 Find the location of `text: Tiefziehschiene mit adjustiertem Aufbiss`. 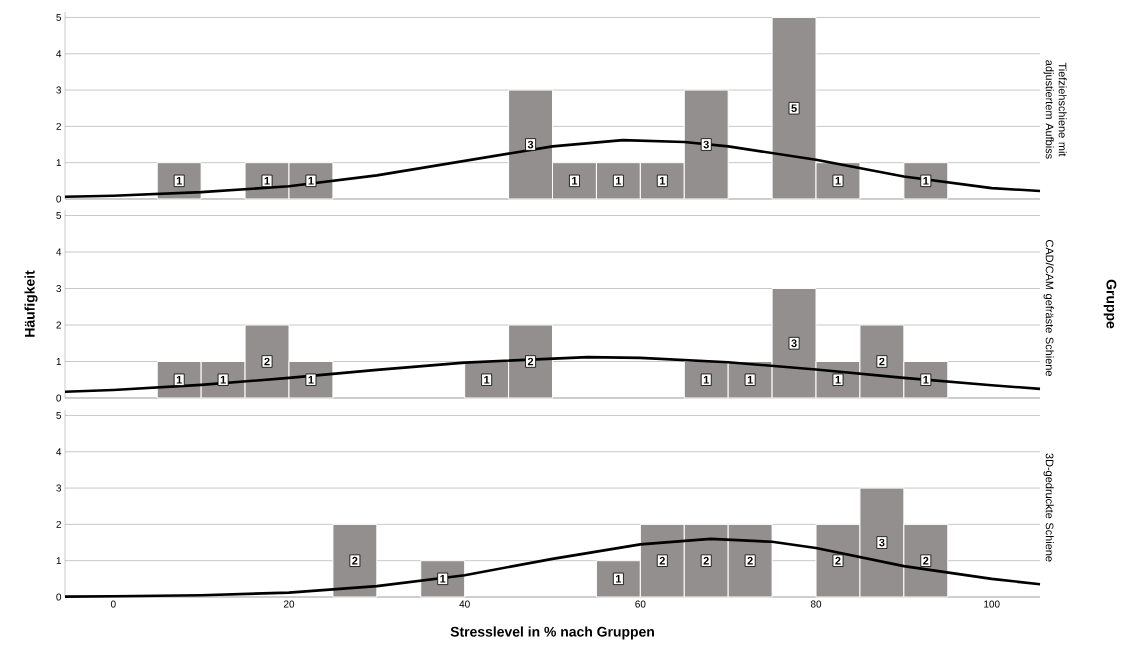

text: Tiefziehschiene mit adjustiertem Aufbiss is located at coordinates (1055, 109).